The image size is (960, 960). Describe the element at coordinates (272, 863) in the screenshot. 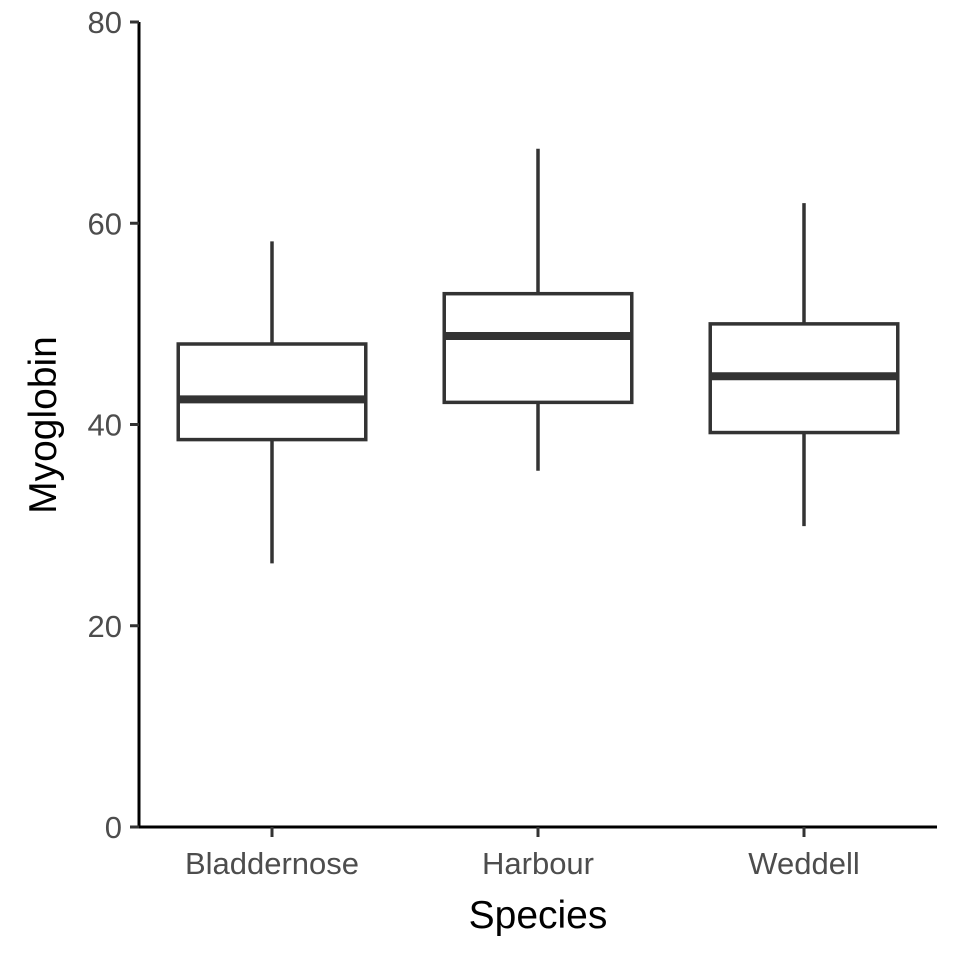

I see `x-tick-label: Bladdernose` at that location.